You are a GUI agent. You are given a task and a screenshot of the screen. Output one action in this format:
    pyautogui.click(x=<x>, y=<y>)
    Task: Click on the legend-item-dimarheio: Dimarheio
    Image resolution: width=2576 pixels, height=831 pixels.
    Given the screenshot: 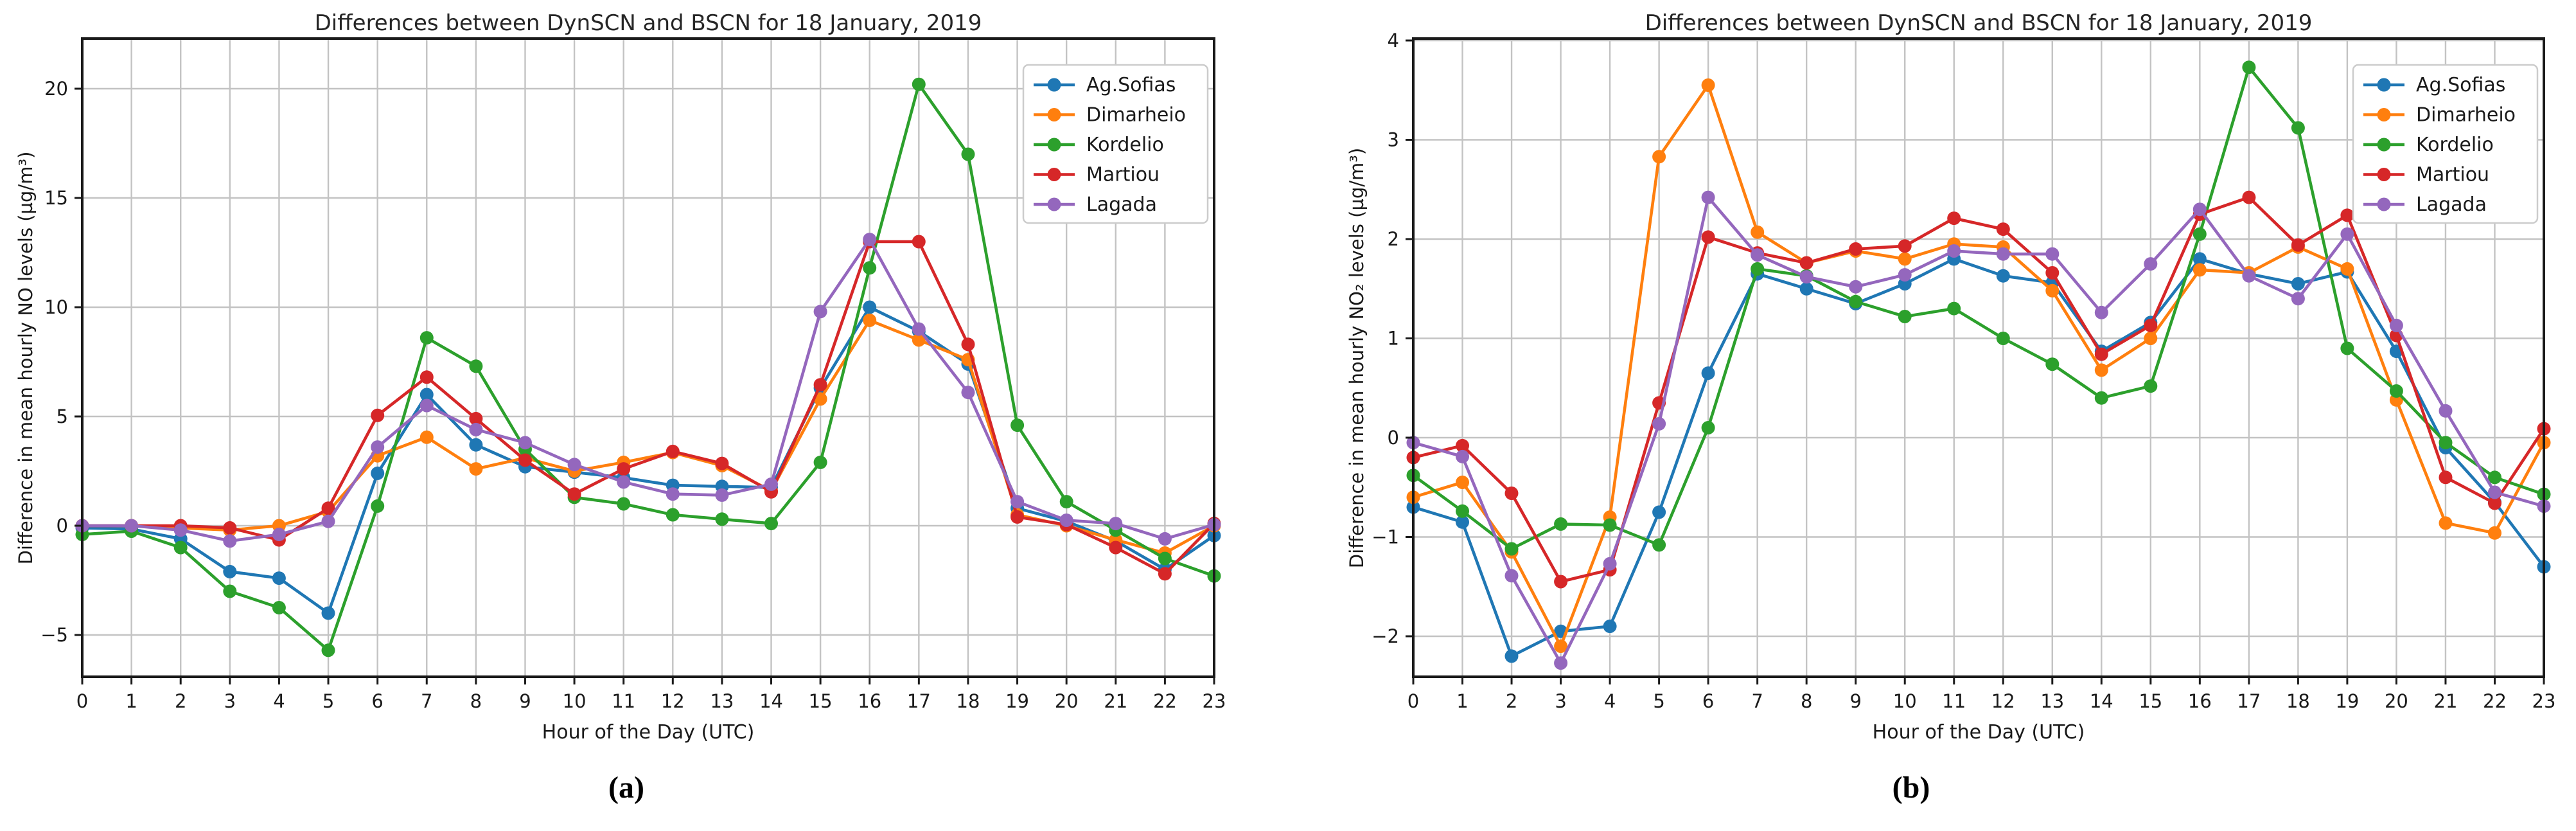 What is the action you would take?
    pyautogui.click(x=1110, y=115)
    